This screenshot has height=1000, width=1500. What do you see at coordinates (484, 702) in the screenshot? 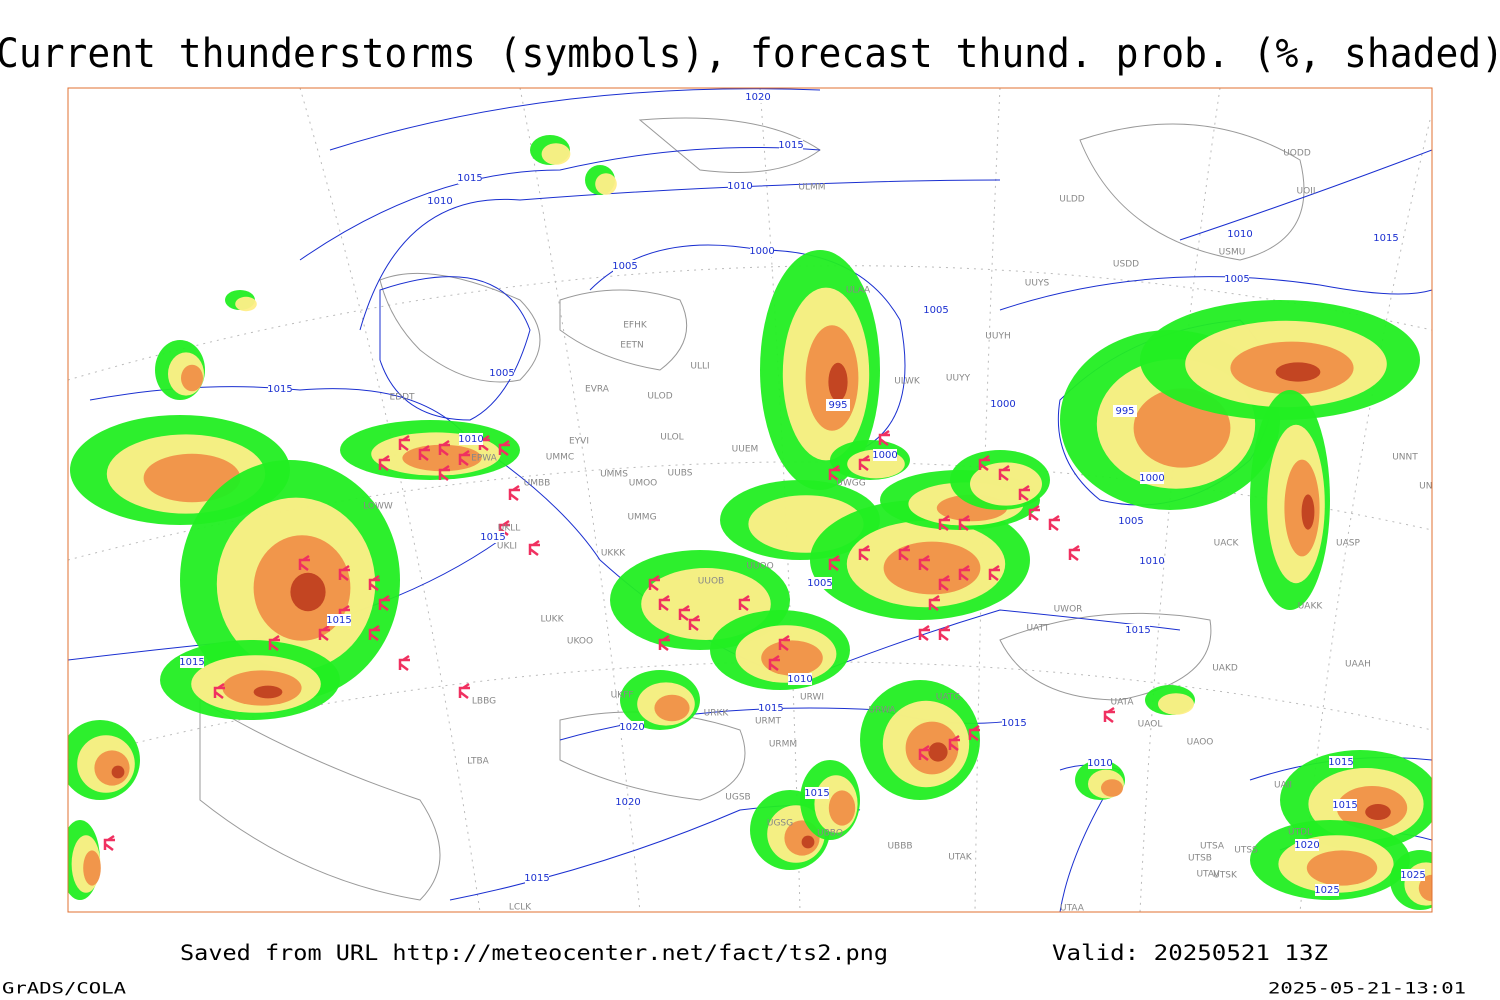
I see `station-label: LBBG` at bounding box center [484, 702].